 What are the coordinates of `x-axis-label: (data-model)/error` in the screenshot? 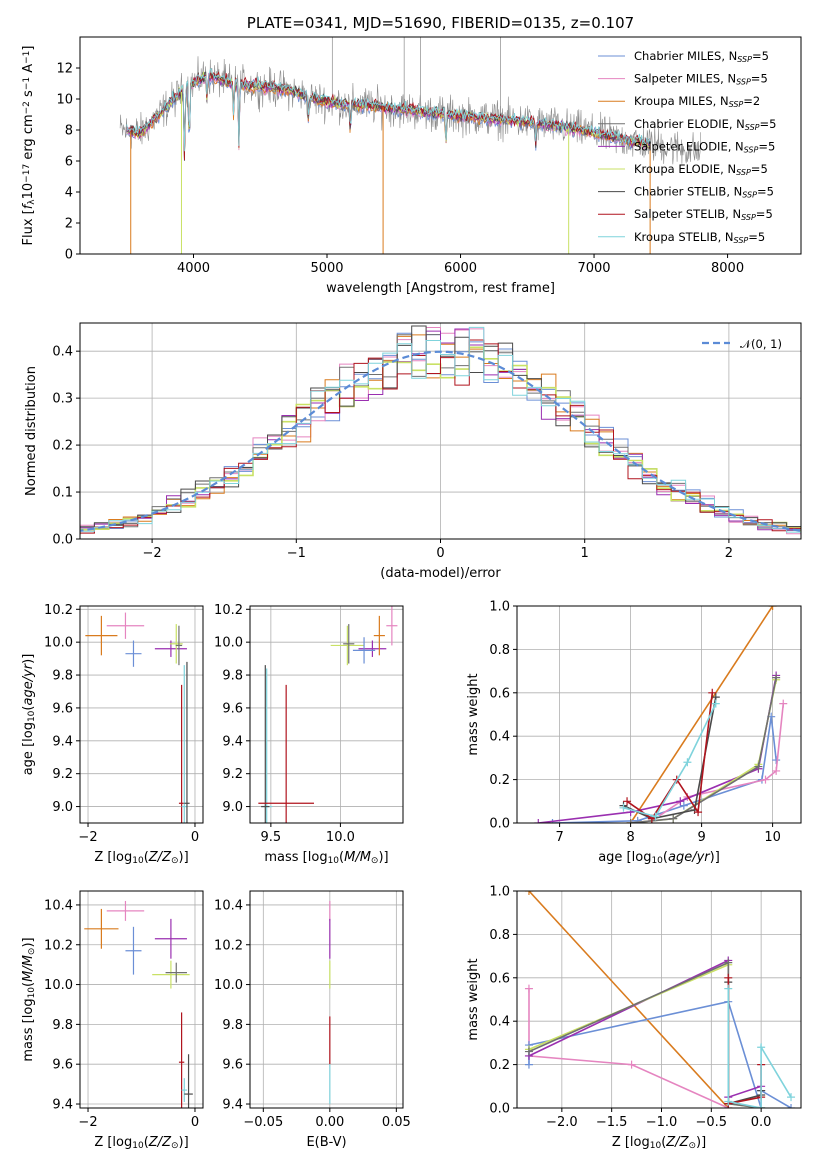 It's located at (440, 573).